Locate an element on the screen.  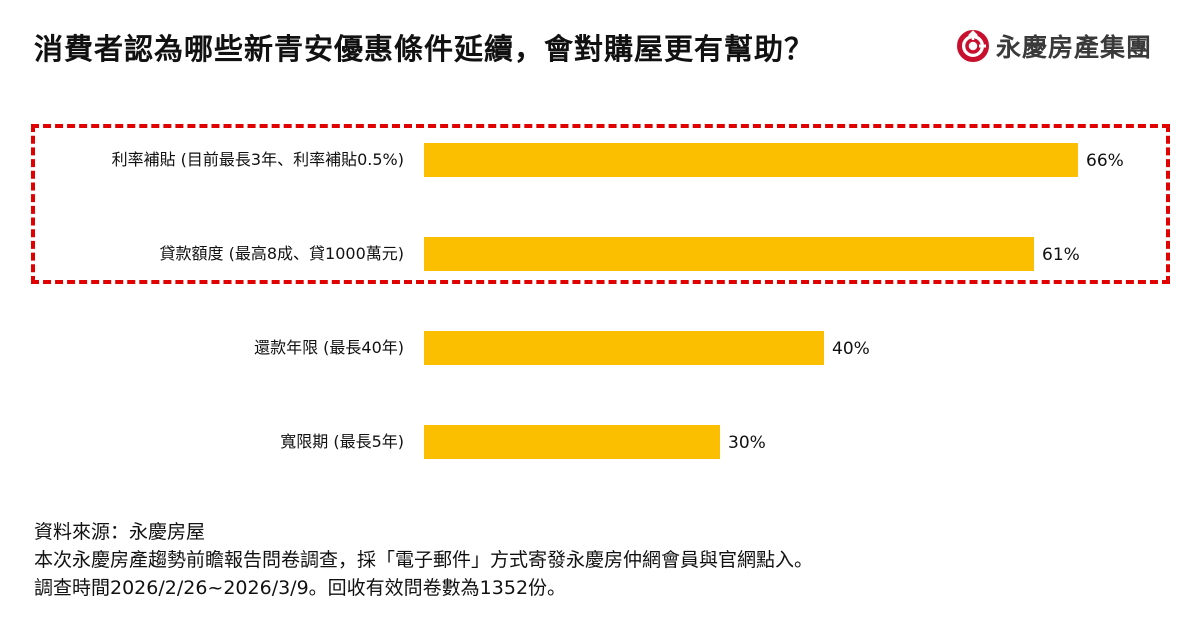
bar-row: 寬限期 (最長5年) 30% is located at coordinates (600, 442).